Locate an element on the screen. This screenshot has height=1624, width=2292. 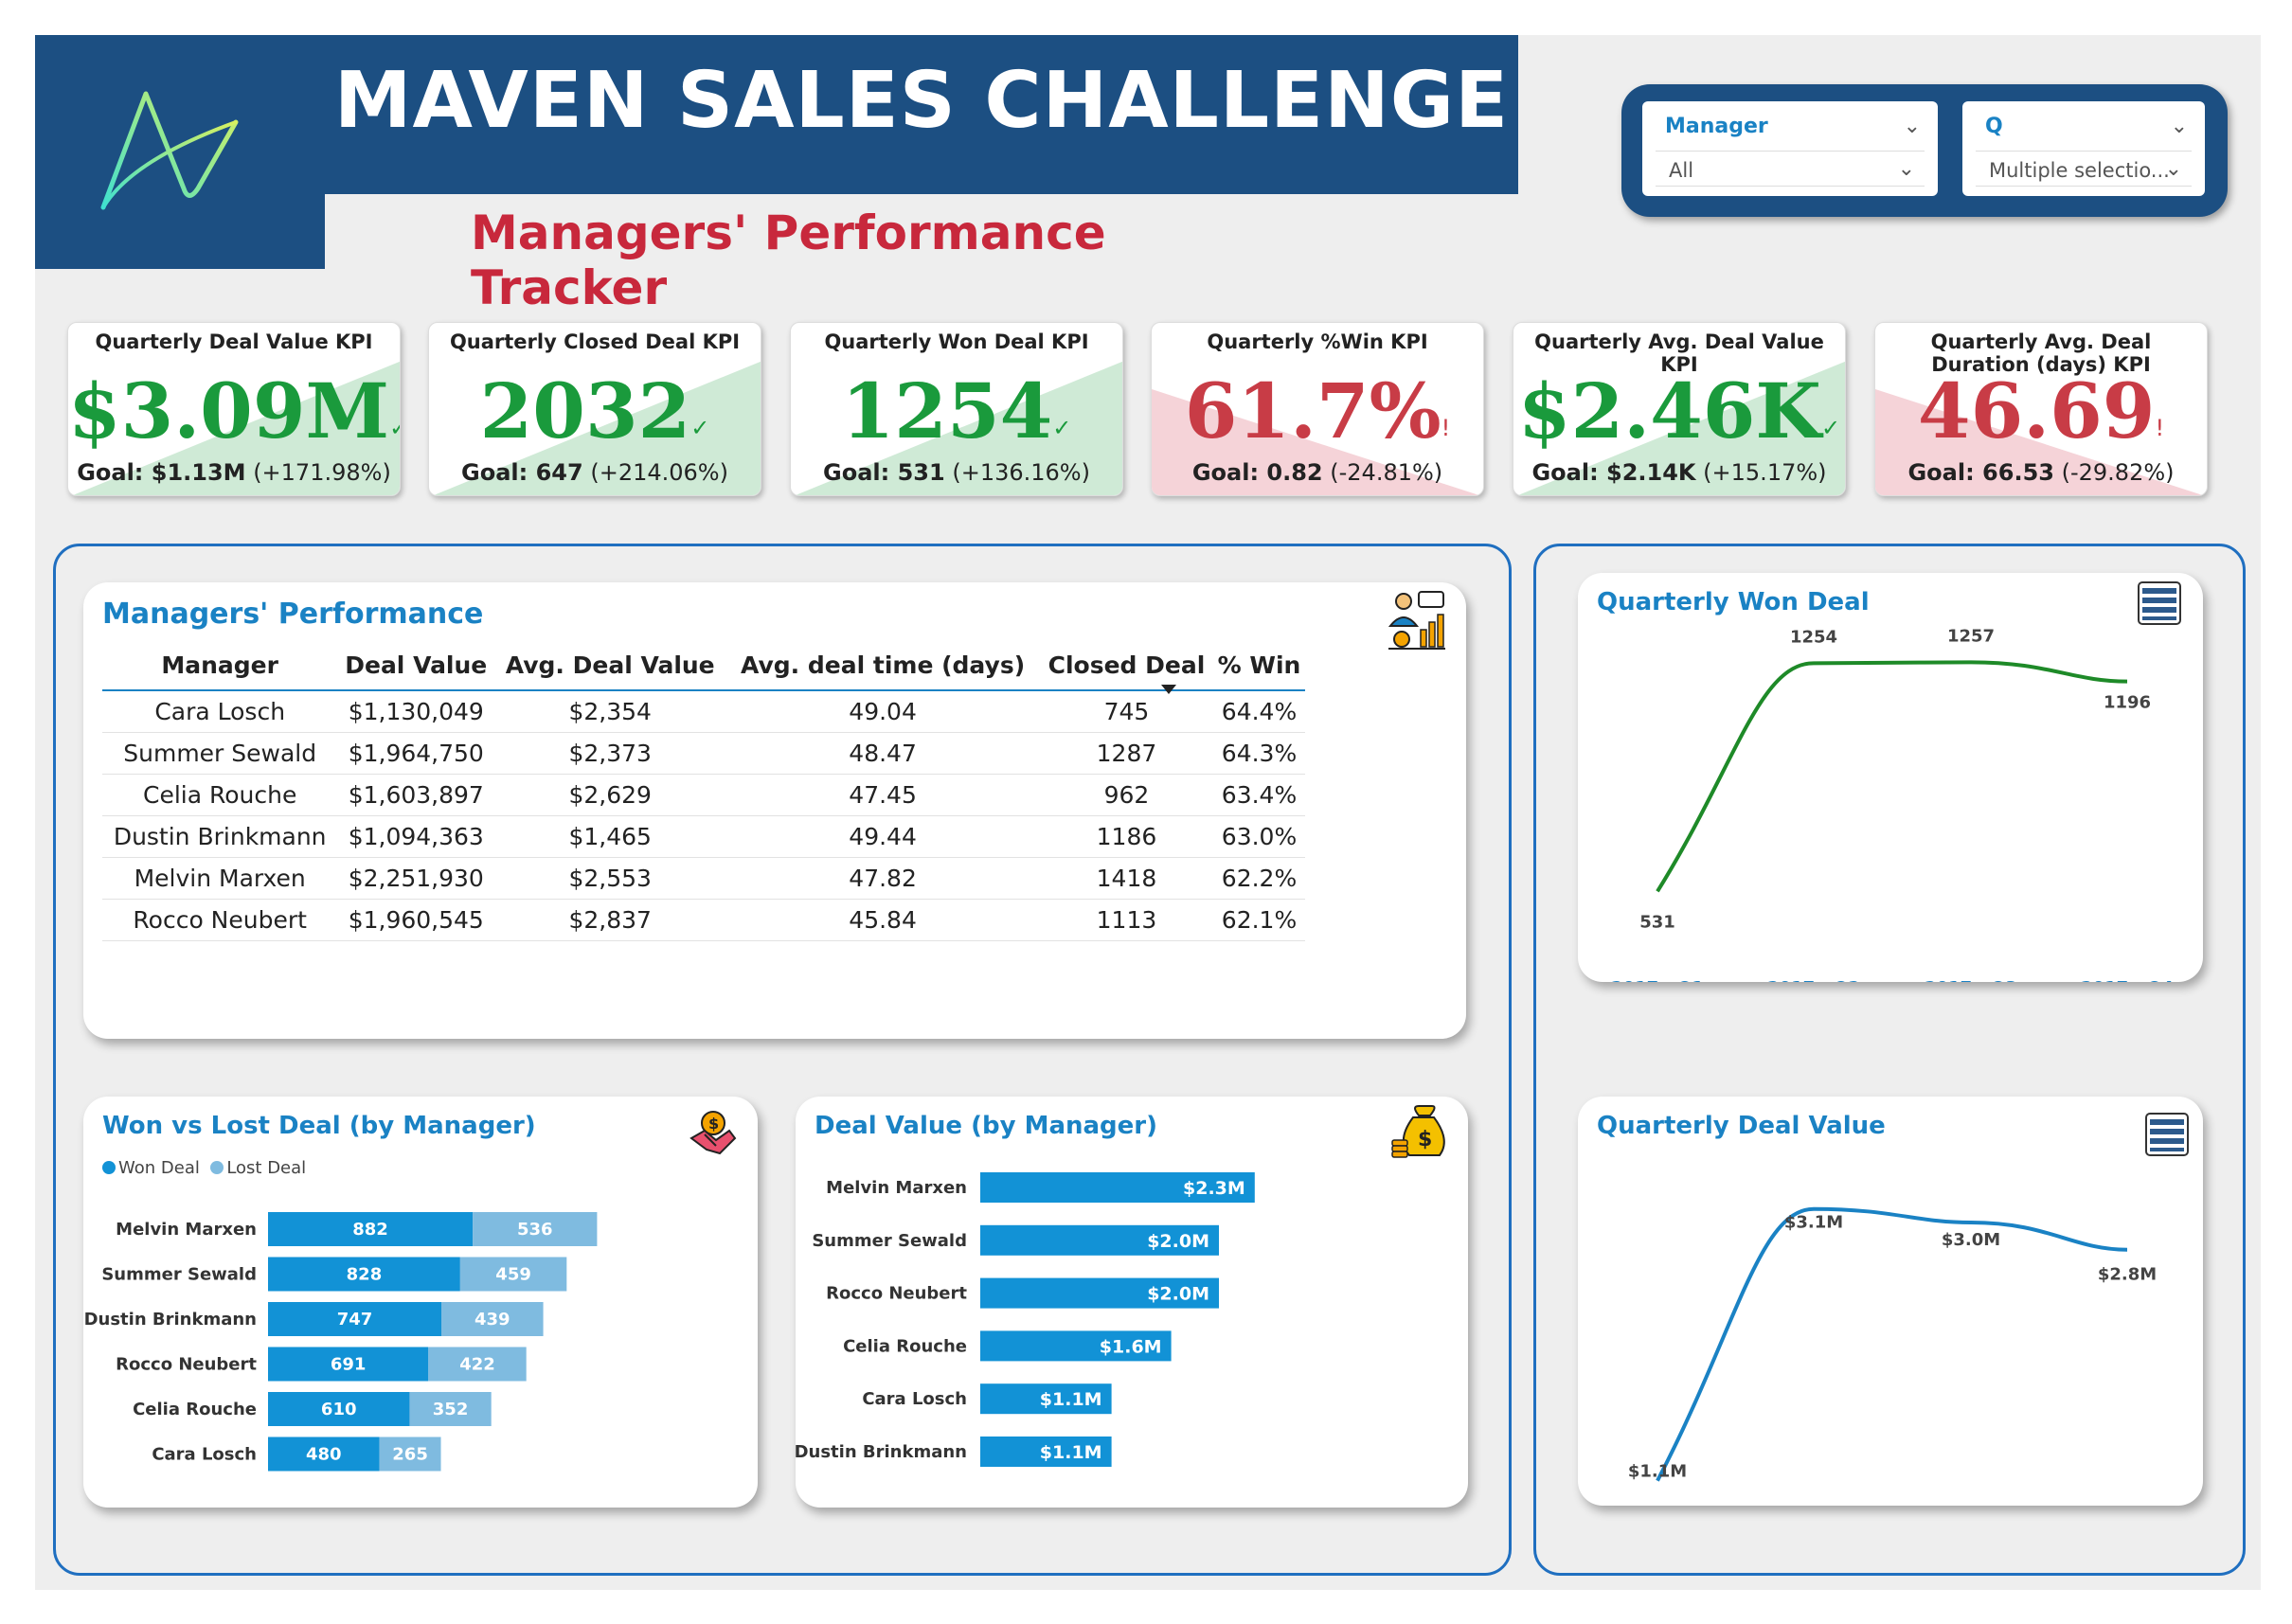
kpi-goal-label: Goal: 647 is located at coordinates (522, 473).